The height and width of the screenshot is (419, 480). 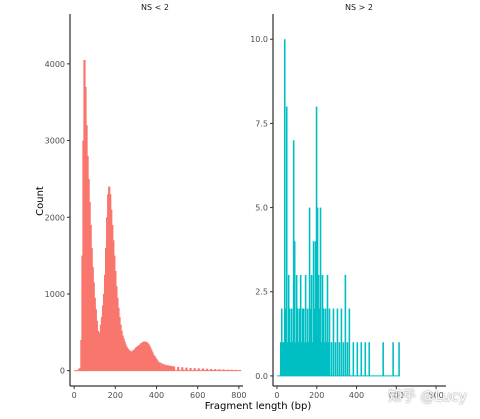 I want to click on x-tick-label-1-2: 400, so click(x=356, y=395).